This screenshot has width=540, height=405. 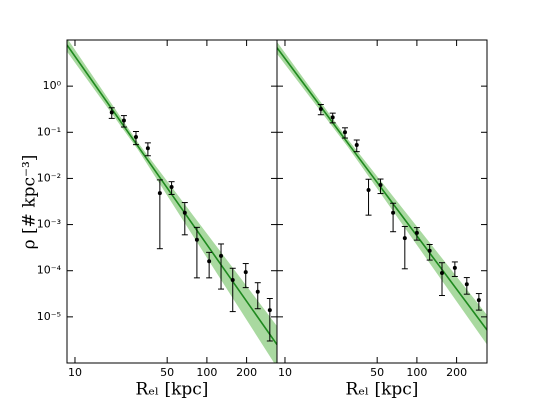 What do you see at coordinates (30, 202) in the screenshot?
I see `y-axis-label: ρ [# kpc⁻³]` at bounding box center [30, 202].